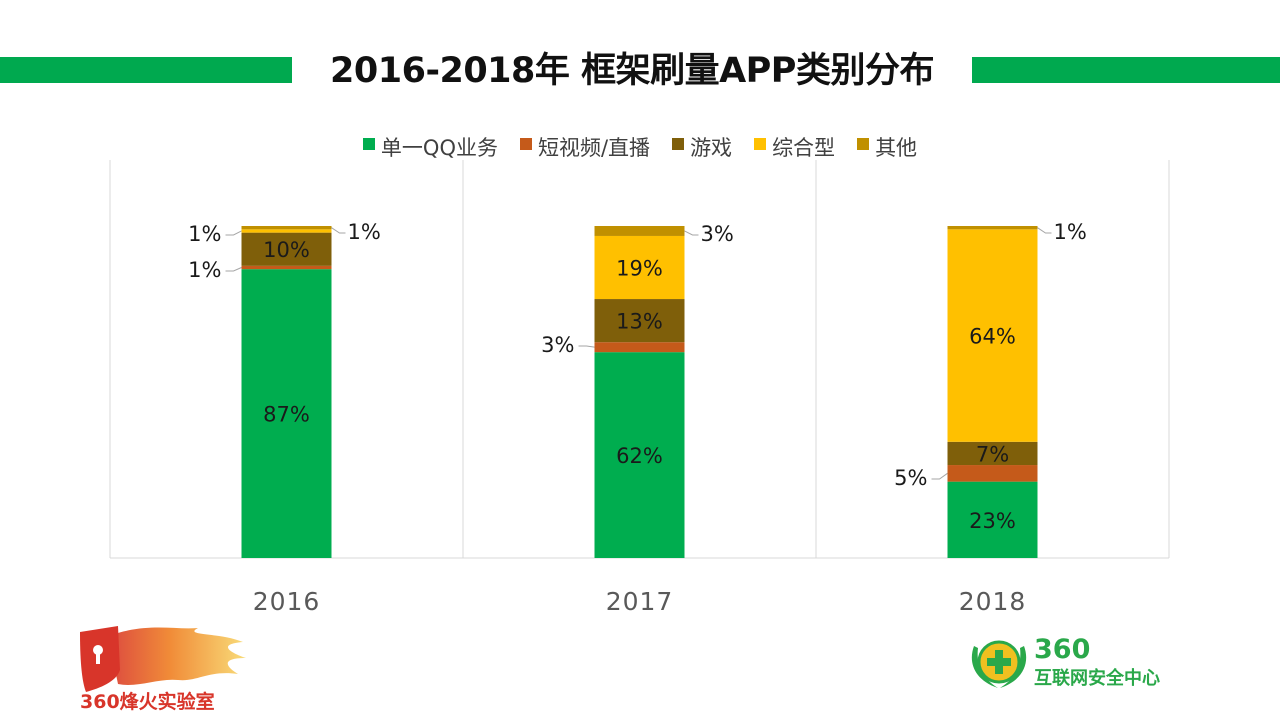 The image size is (1280, 720). What do you see at coordinates (287, 601) in the screenshot?
I see `x-tick-label: 2016` at bounding box center [287, 601].